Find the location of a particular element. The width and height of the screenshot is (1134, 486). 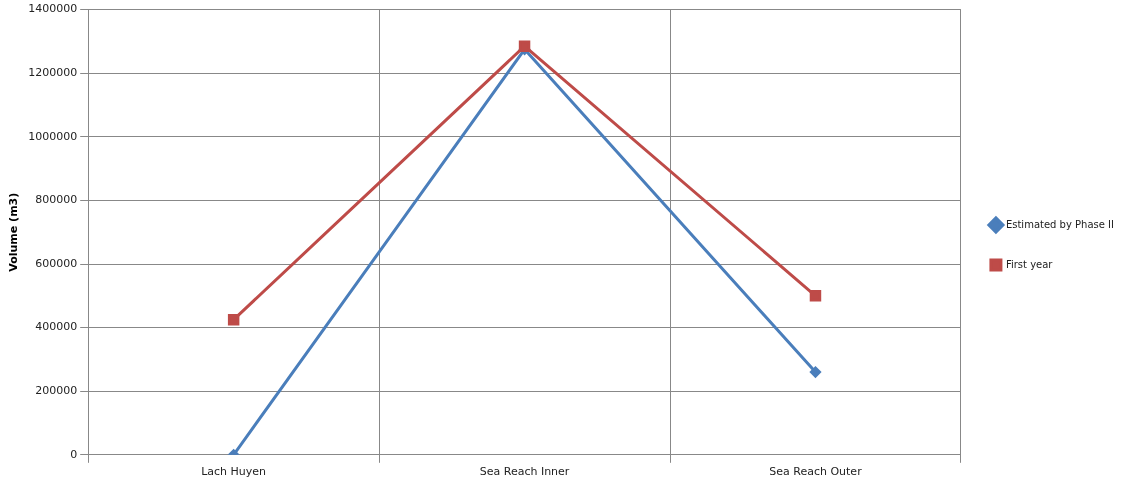

y-tick-label: 400000 is located at coordinates (56, 327).